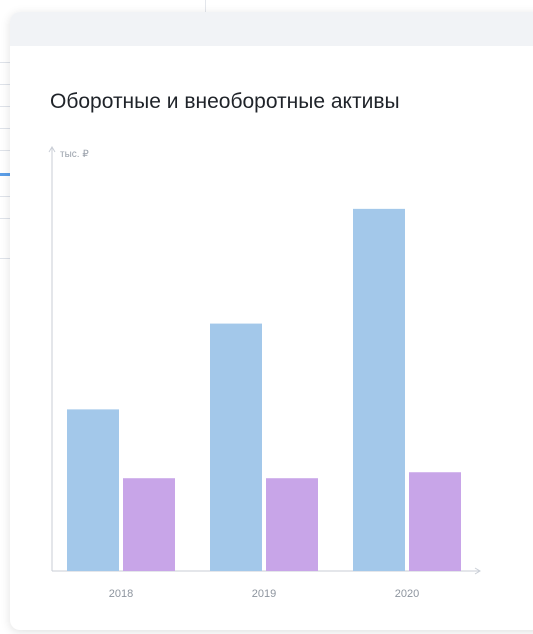  I want to click on x-tick-label: 2020, so click(407, 594).